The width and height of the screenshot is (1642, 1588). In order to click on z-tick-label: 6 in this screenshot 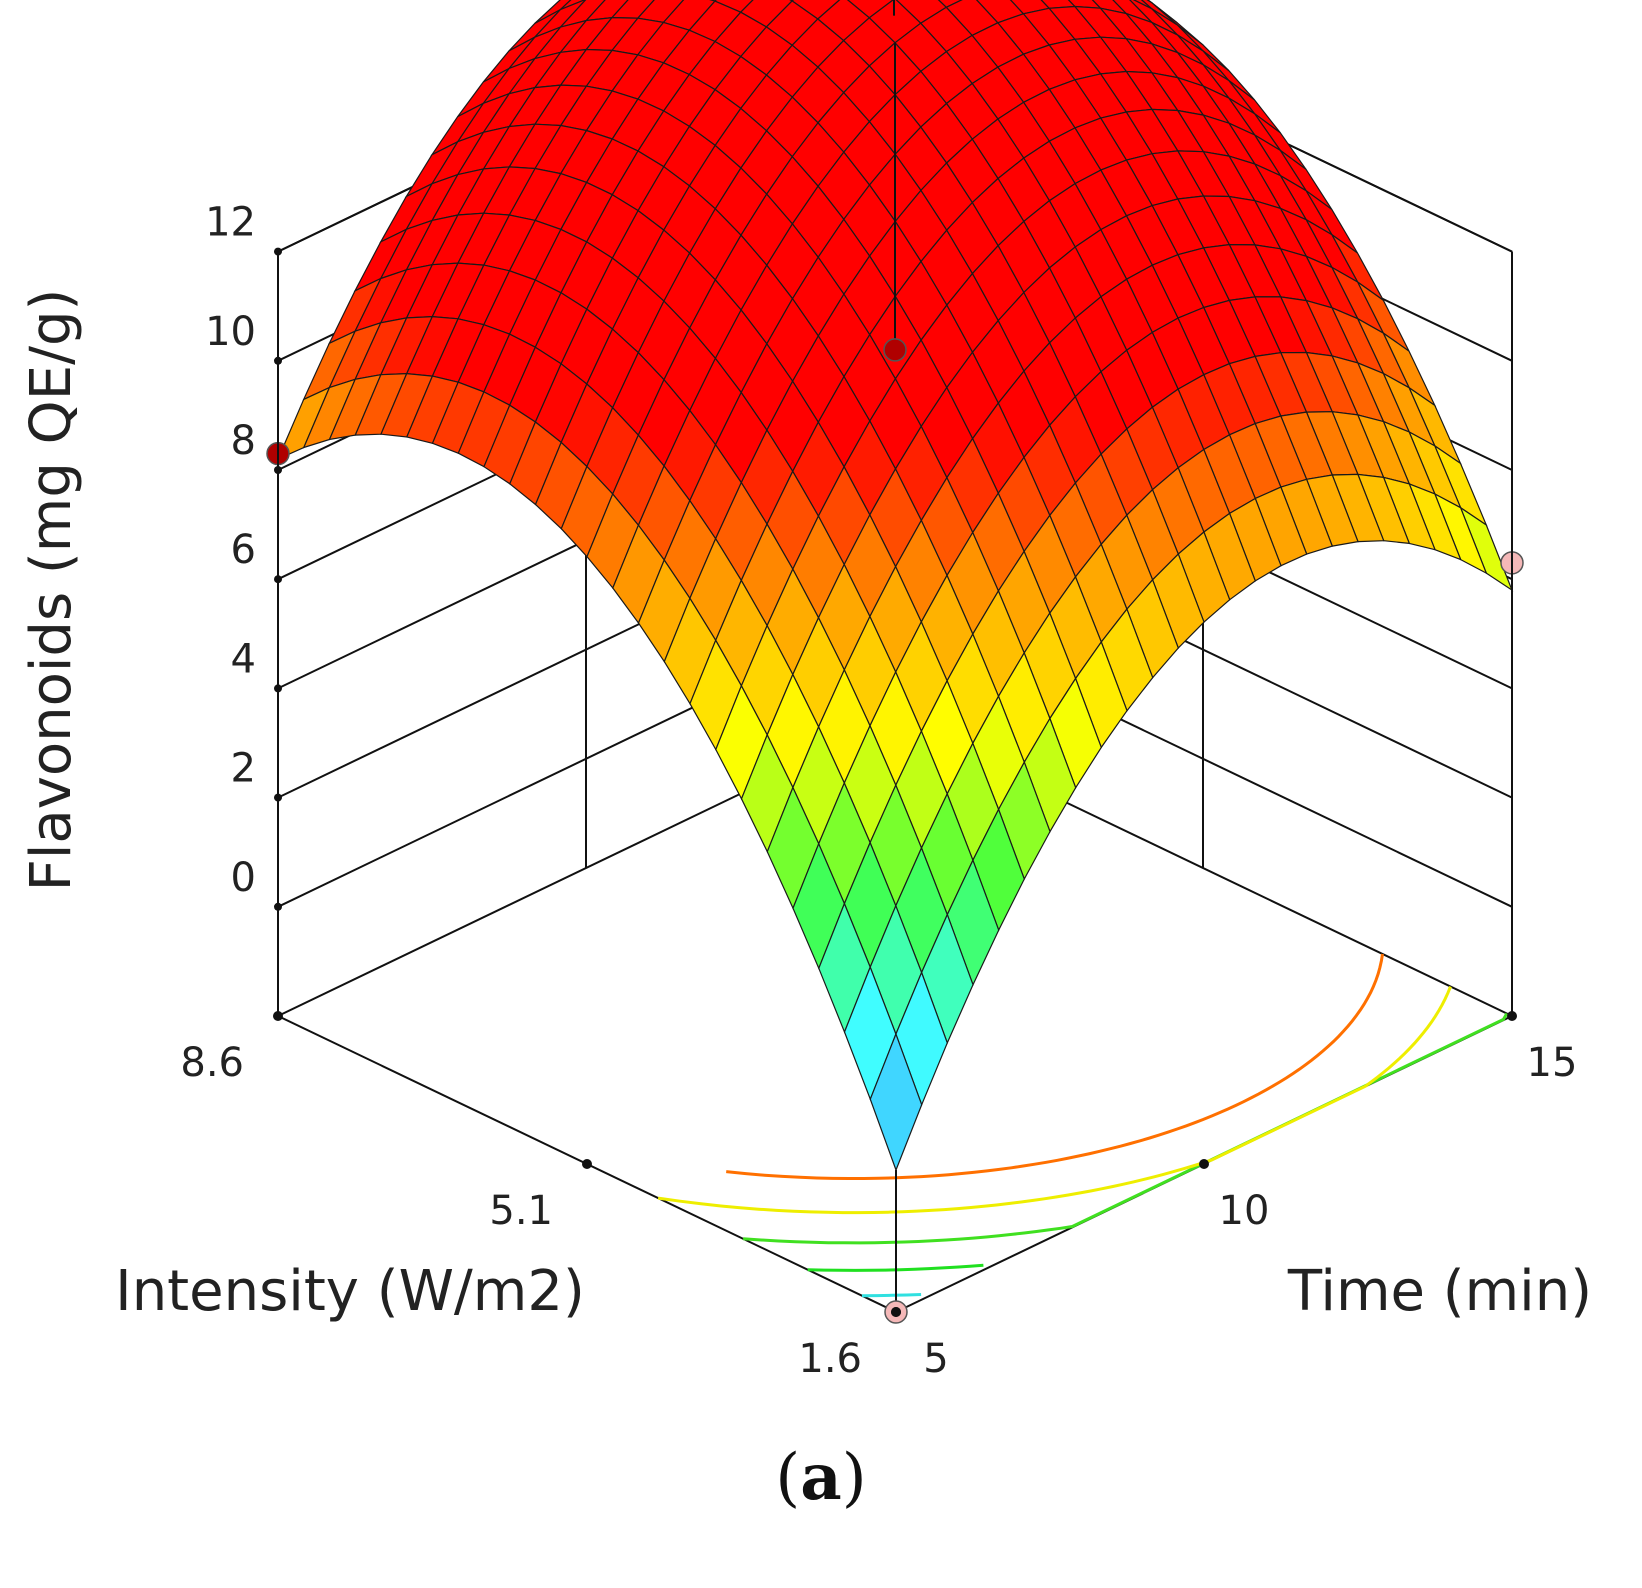, I will do `click(243, 550)`.